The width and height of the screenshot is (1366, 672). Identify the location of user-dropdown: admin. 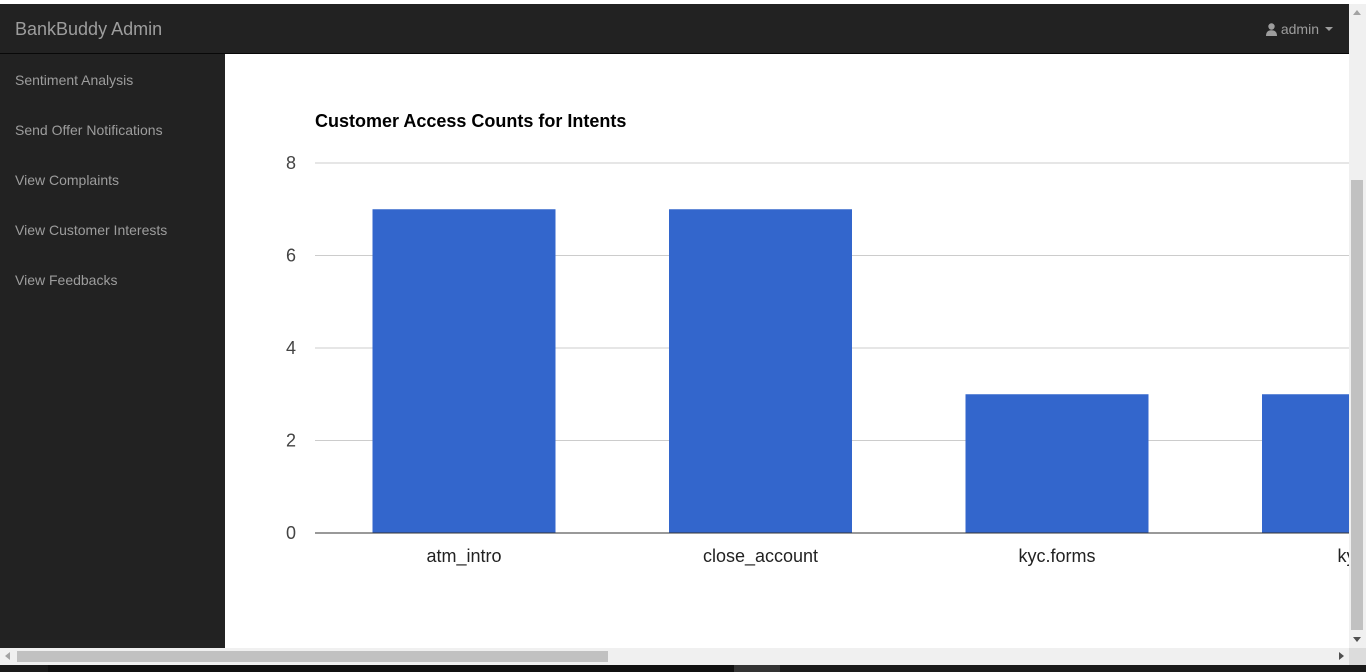
(1299, 29).